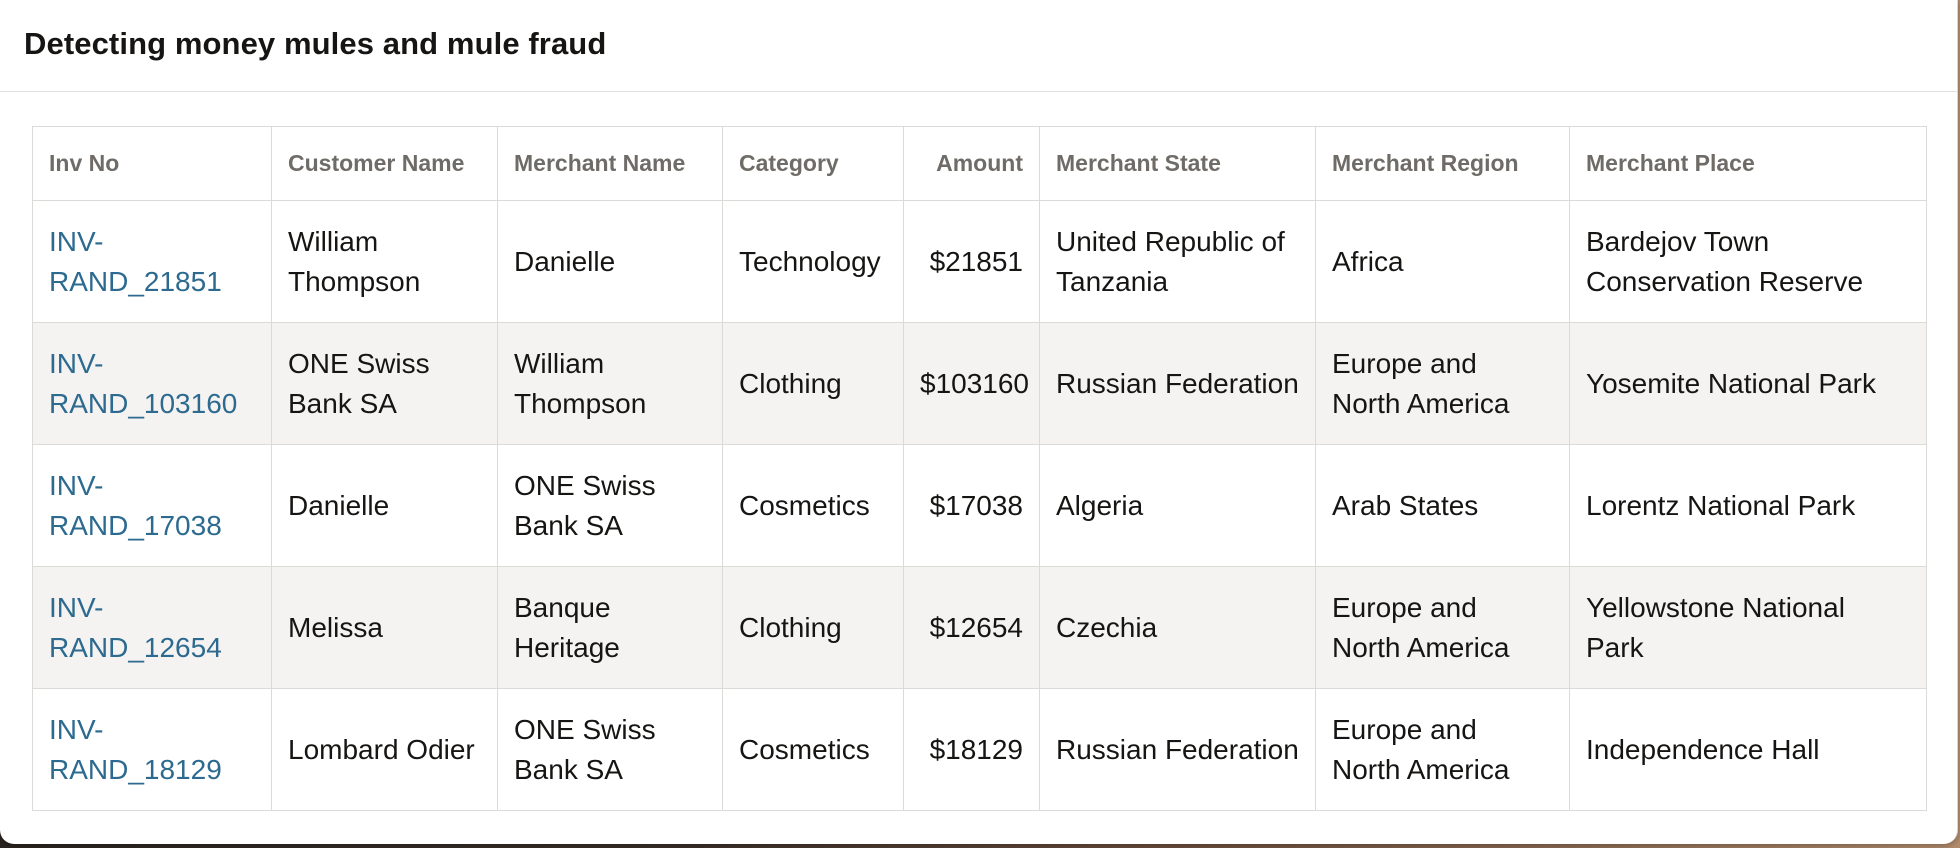 The height and width of the screenshot is (848, 1960). I want to click on invoice-link: INV-RAND_18129, so click(135, 749).